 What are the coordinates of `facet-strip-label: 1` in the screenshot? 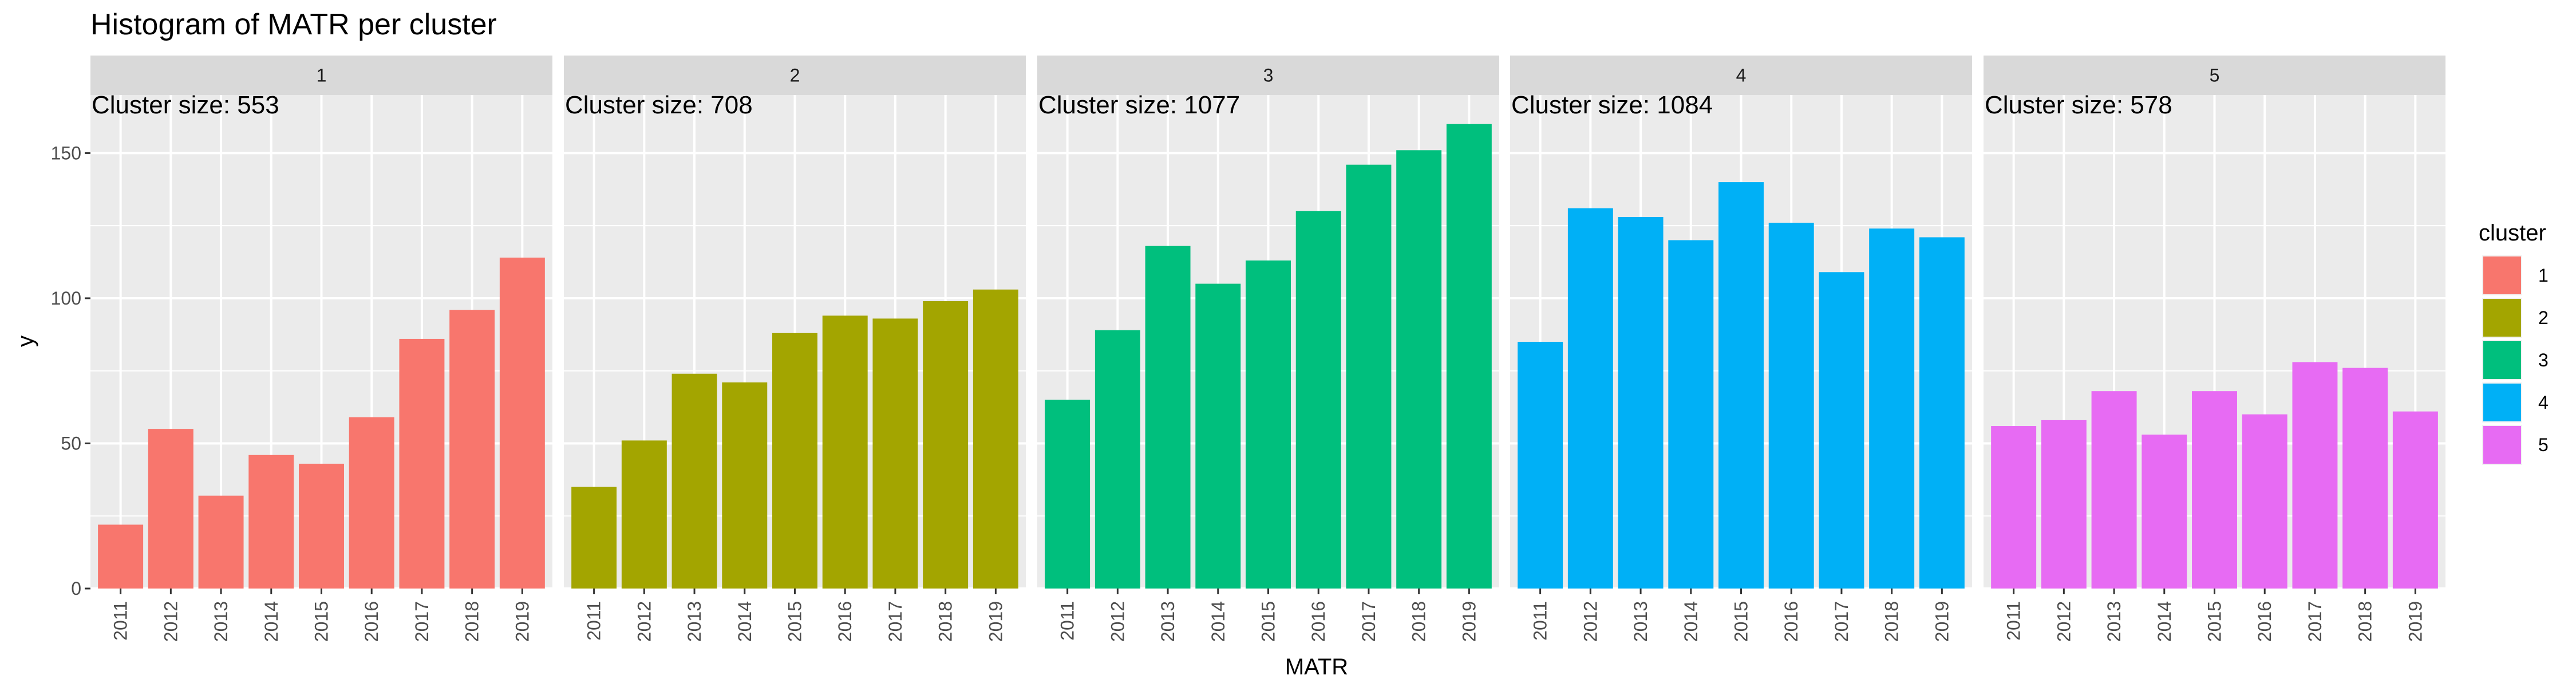 It's located at (322, 75).